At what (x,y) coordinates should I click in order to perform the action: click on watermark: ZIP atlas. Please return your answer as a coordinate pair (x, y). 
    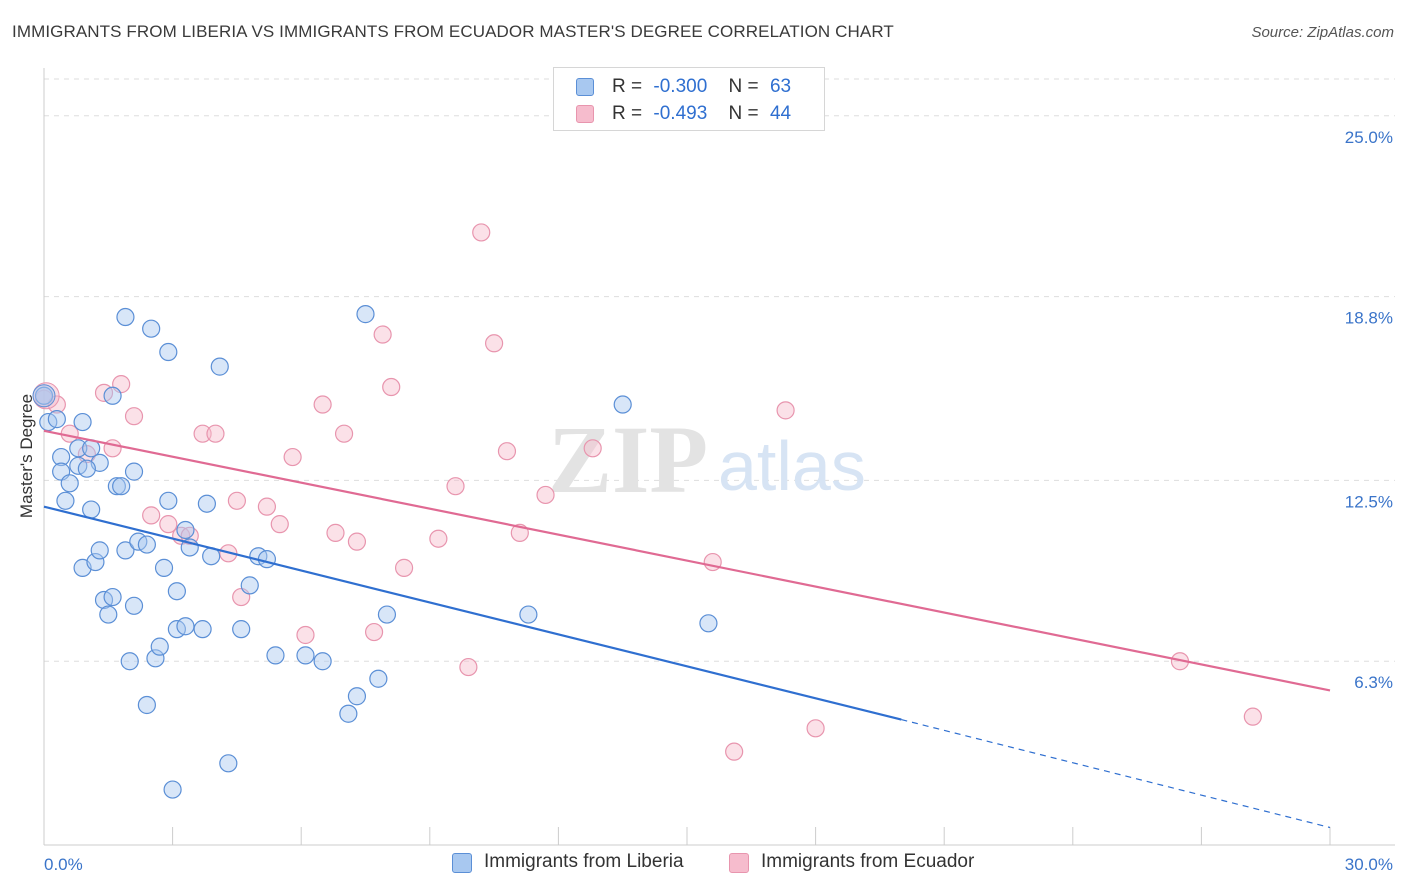
    Looking at the image, I should click on (707, 459).